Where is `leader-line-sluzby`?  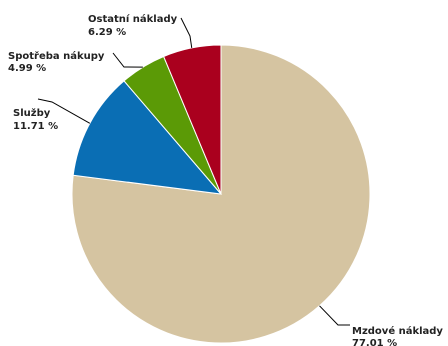
leader-line-sluzby is located at coordinates (64, 111).